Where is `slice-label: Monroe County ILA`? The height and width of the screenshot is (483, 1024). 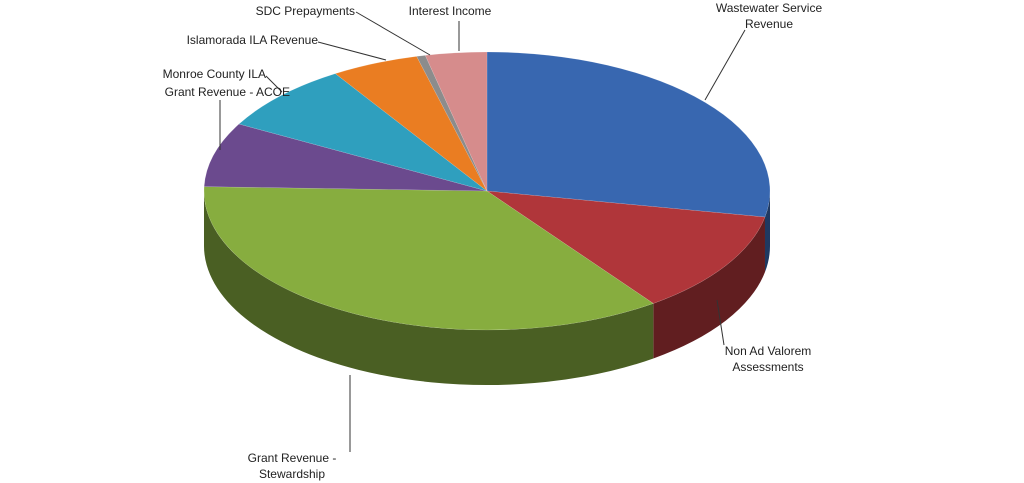 slice-label: Monroe County ILA is located at coordinates (214, 74).